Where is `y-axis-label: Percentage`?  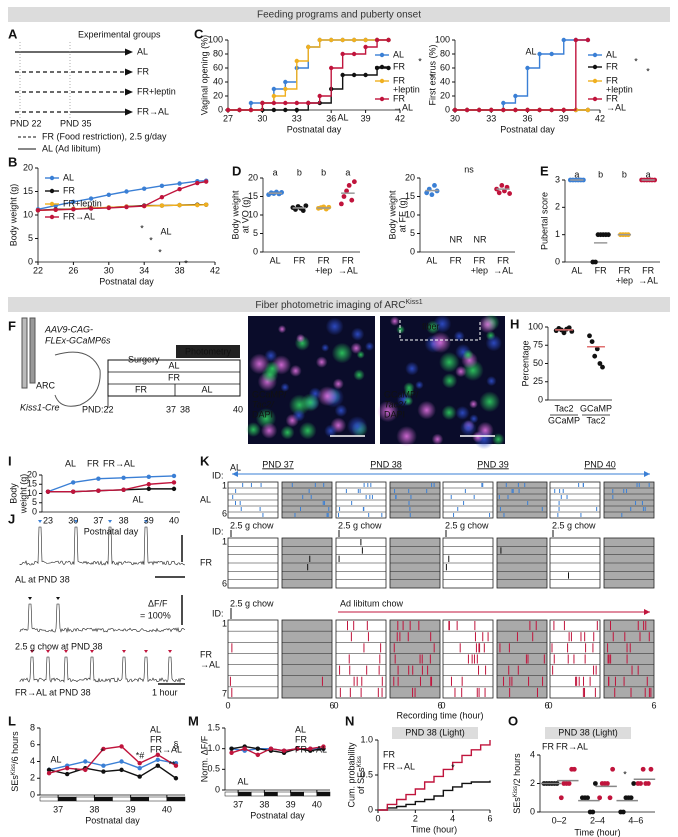
y-axis-label: Percentage is located at coordinates (525, 363).